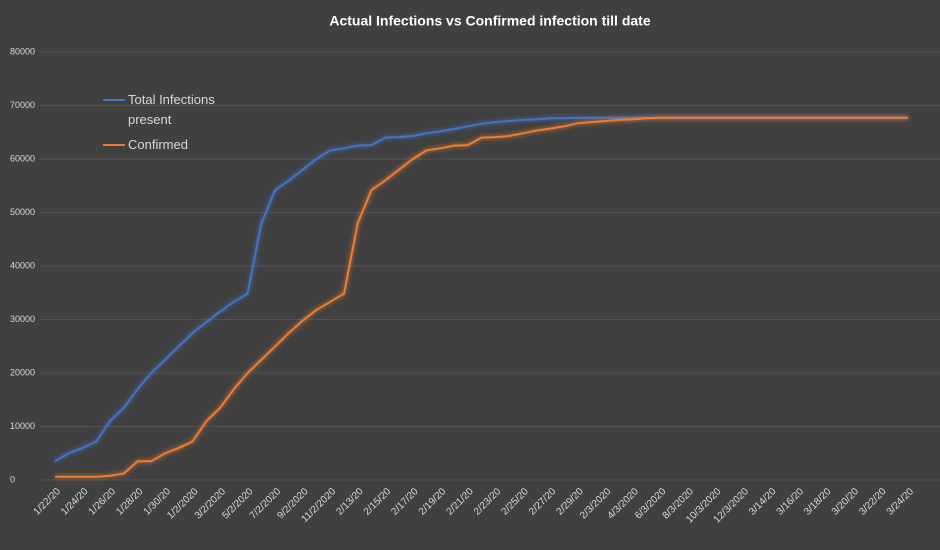  I want to click on y-tick-label: 60000, so click(22, 158).